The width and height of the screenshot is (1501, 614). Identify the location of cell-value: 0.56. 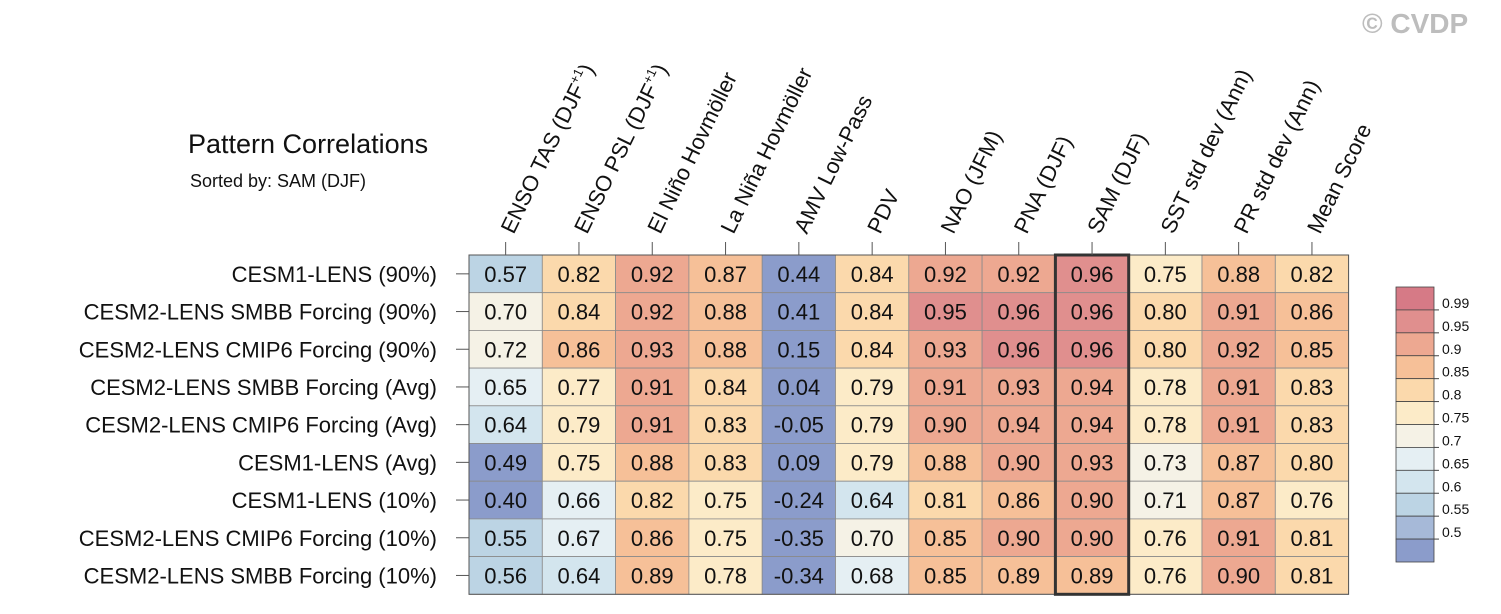
(505, 575).